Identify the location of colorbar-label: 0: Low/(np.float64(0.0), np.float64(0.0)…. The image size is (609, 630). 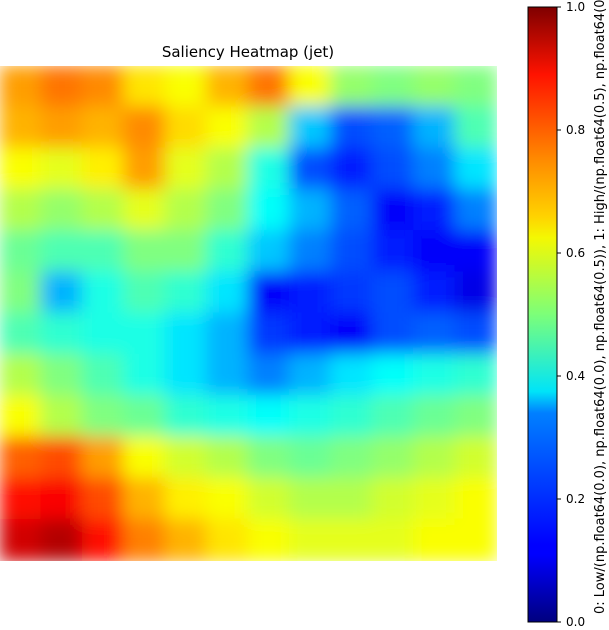
(600, 307).